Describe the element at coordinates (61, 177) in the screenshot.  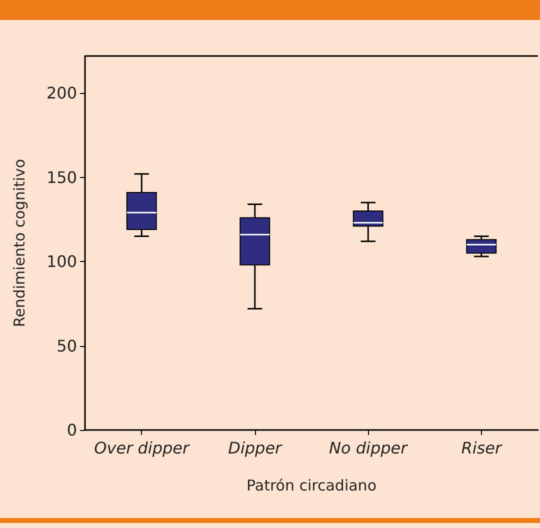
I see `y-tick-label: 150` at that location.